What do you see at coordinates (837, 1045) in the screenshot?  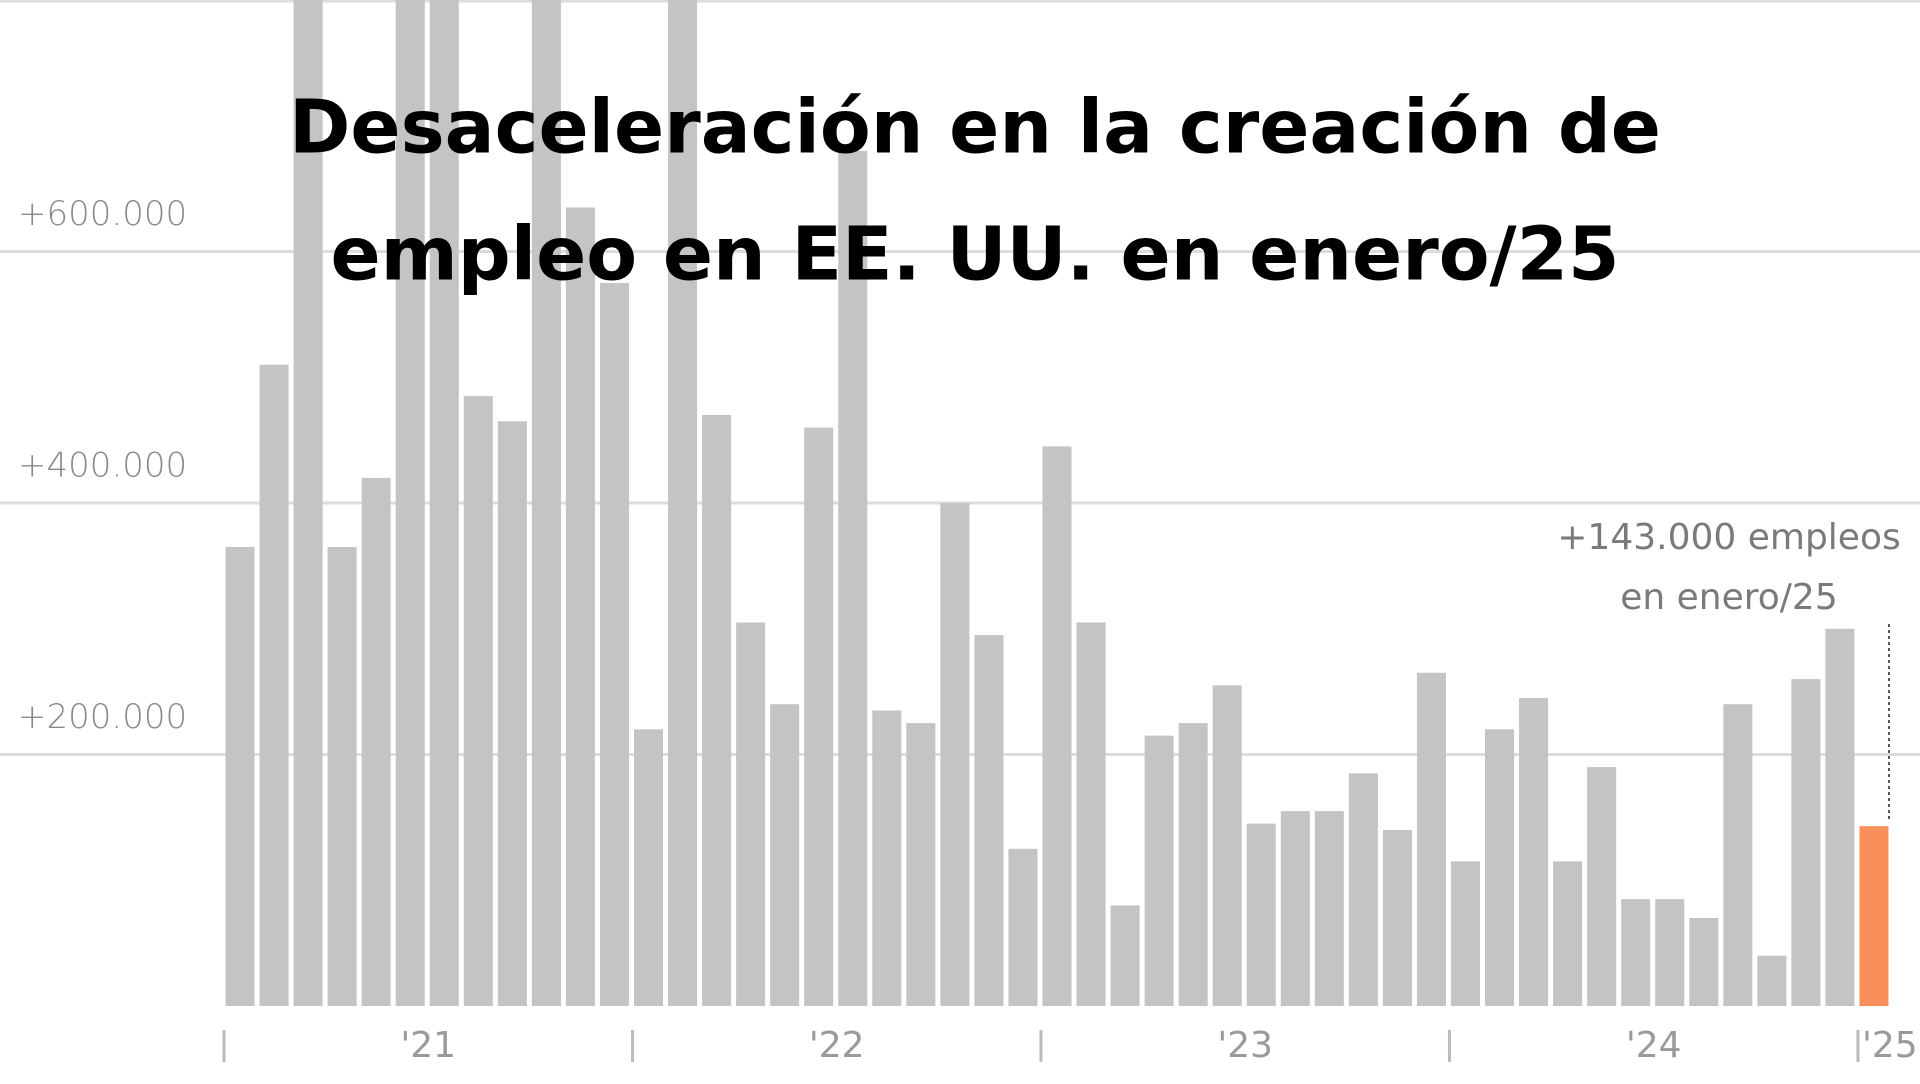 I see `x-tick-label: '22` at bounding box center [837, 1045].